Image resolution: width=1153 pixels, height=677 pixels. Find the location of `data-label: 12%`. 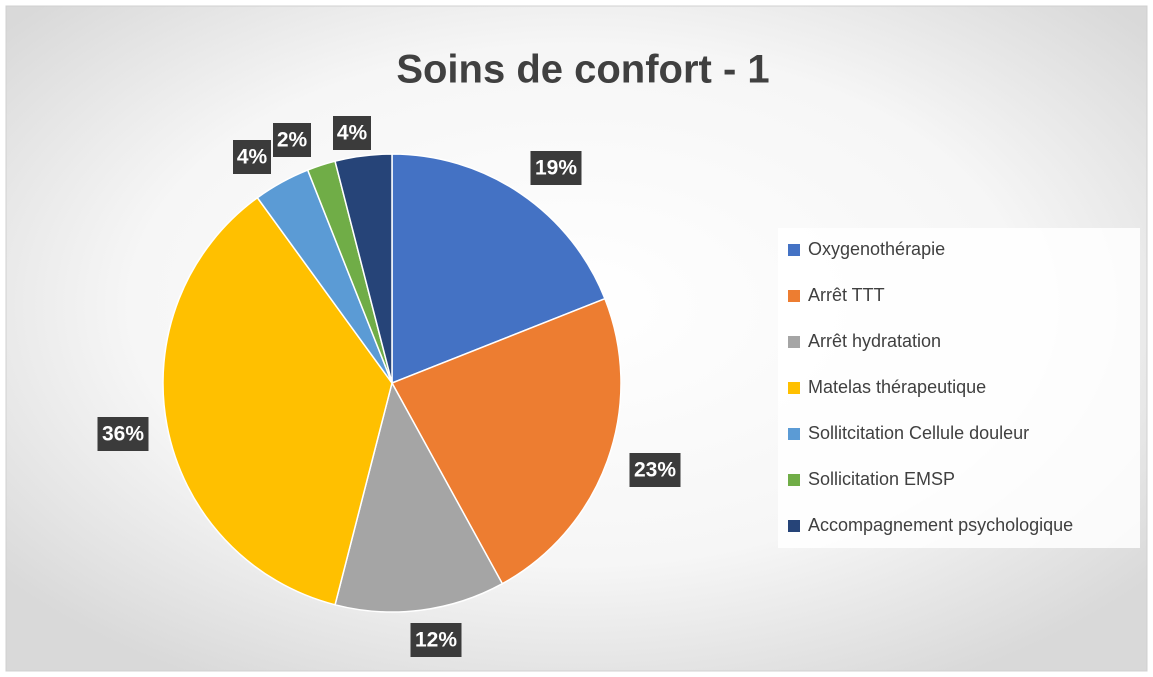

data-label: 12% is located at coordinates (436, 640).